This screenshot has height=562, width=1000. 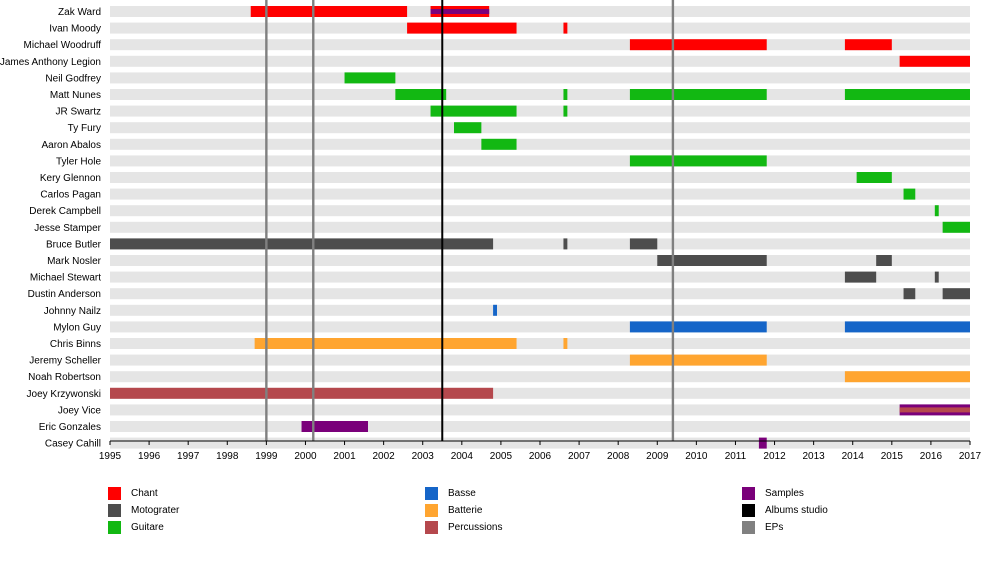 What do you see at coordinates (149, 456) in the screenshot?
I see `x-tick-label: 1996` at bounding box center [149, 456].